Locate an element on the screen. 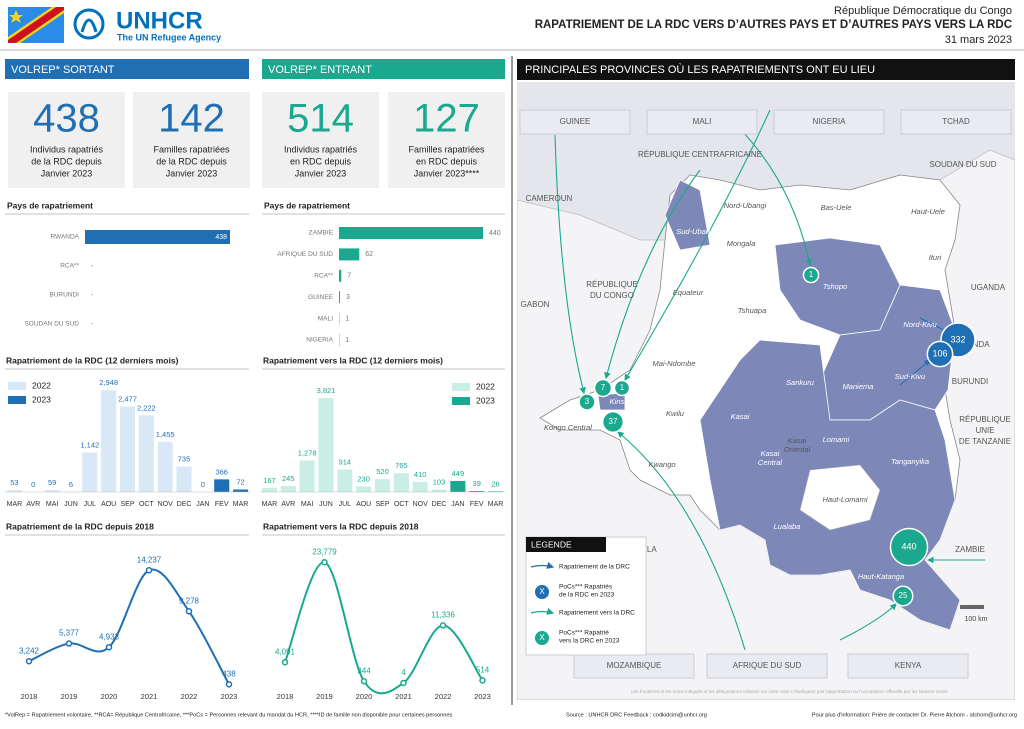 This screenshot has height=729, width=1024. country-label: RÉPUBLIQUE CENTRAFRICAINE is located at coordinates (700, 154).